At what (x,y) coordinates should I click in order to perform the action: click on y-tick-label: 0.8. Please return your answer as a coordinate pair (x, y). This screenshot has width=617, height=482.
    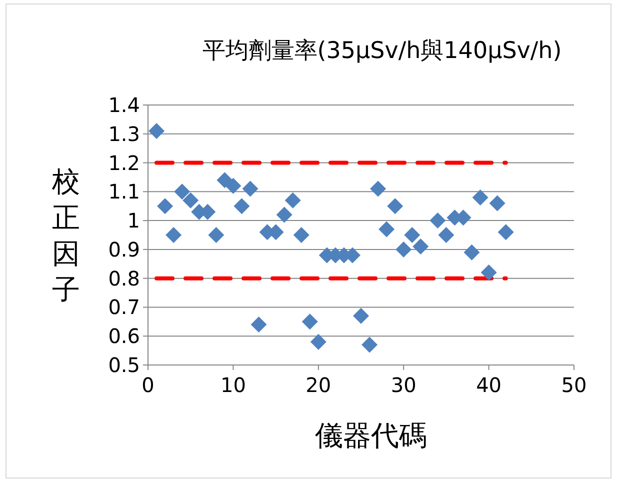
    Looking at the image, I should click on (124, 278).